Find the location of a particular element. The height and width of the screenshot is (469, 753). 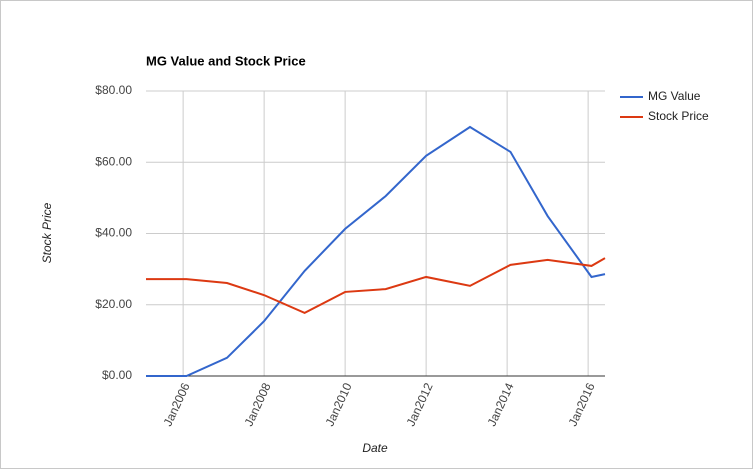

y-tick-label: $60.00 is located at coordinates (113, 161).